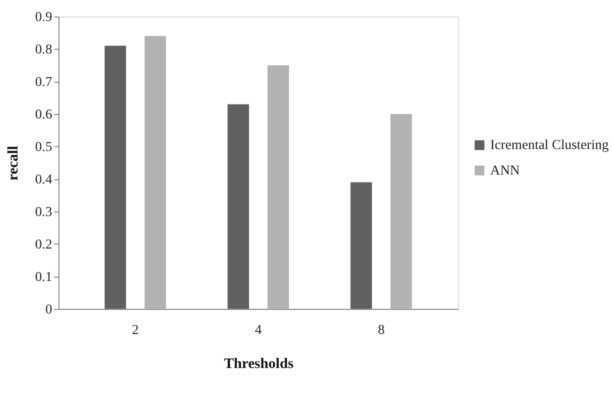 Image resolution: width=614 pixels, height=419 pixels. What do you see at coordinates (43, 48) in the screenshot?
I see `y-tick-label: 0.8` at bounding box center [43, 48].